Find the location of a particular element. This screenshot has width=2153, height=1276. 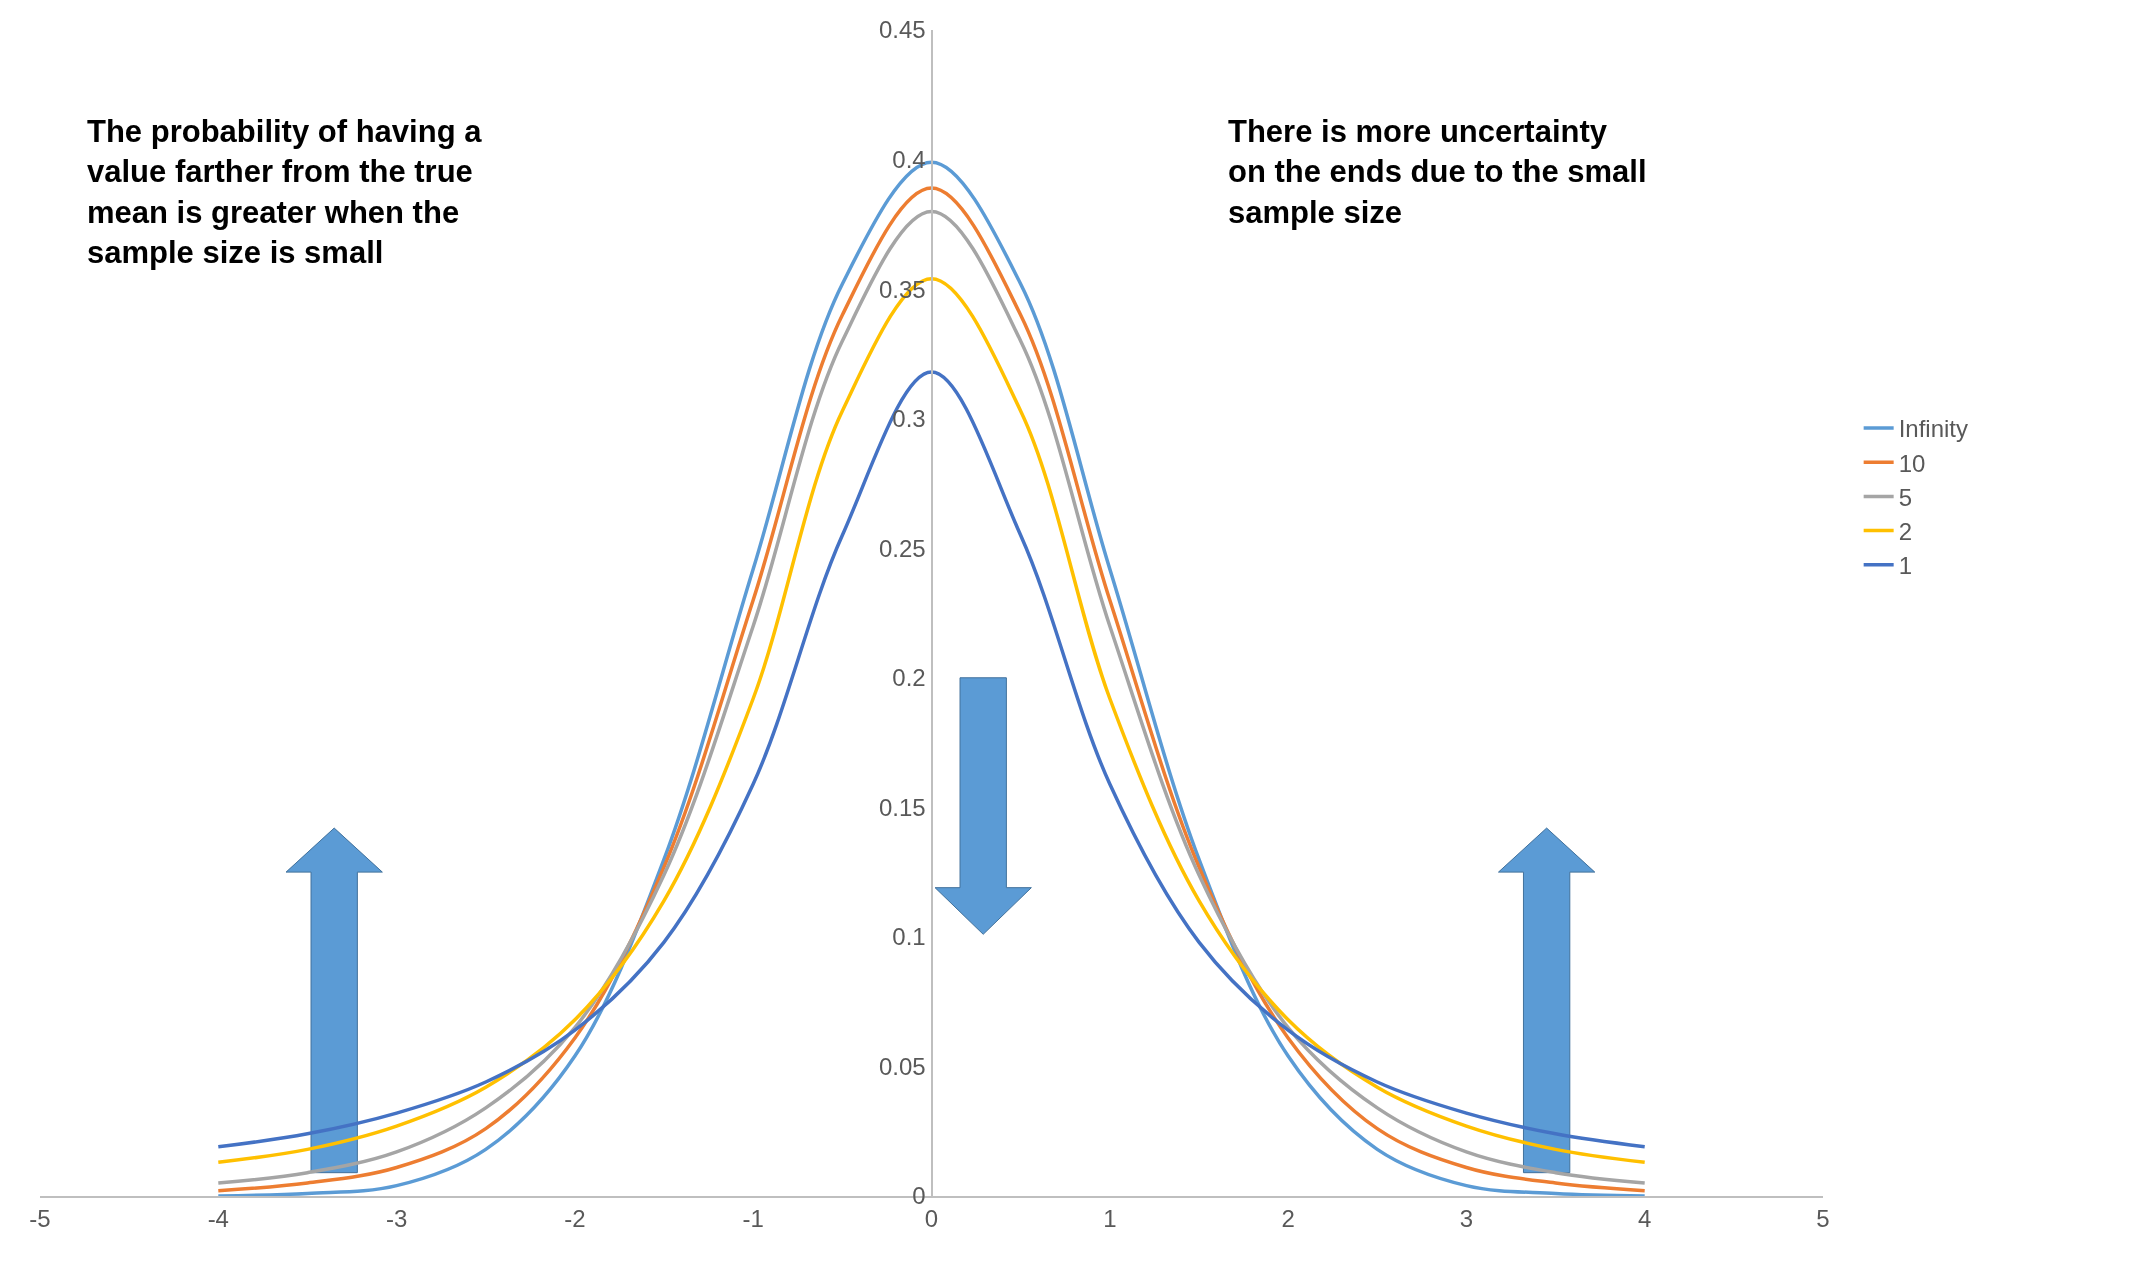

y-tick-label: 0.15 is located at coordinates (902, 807).